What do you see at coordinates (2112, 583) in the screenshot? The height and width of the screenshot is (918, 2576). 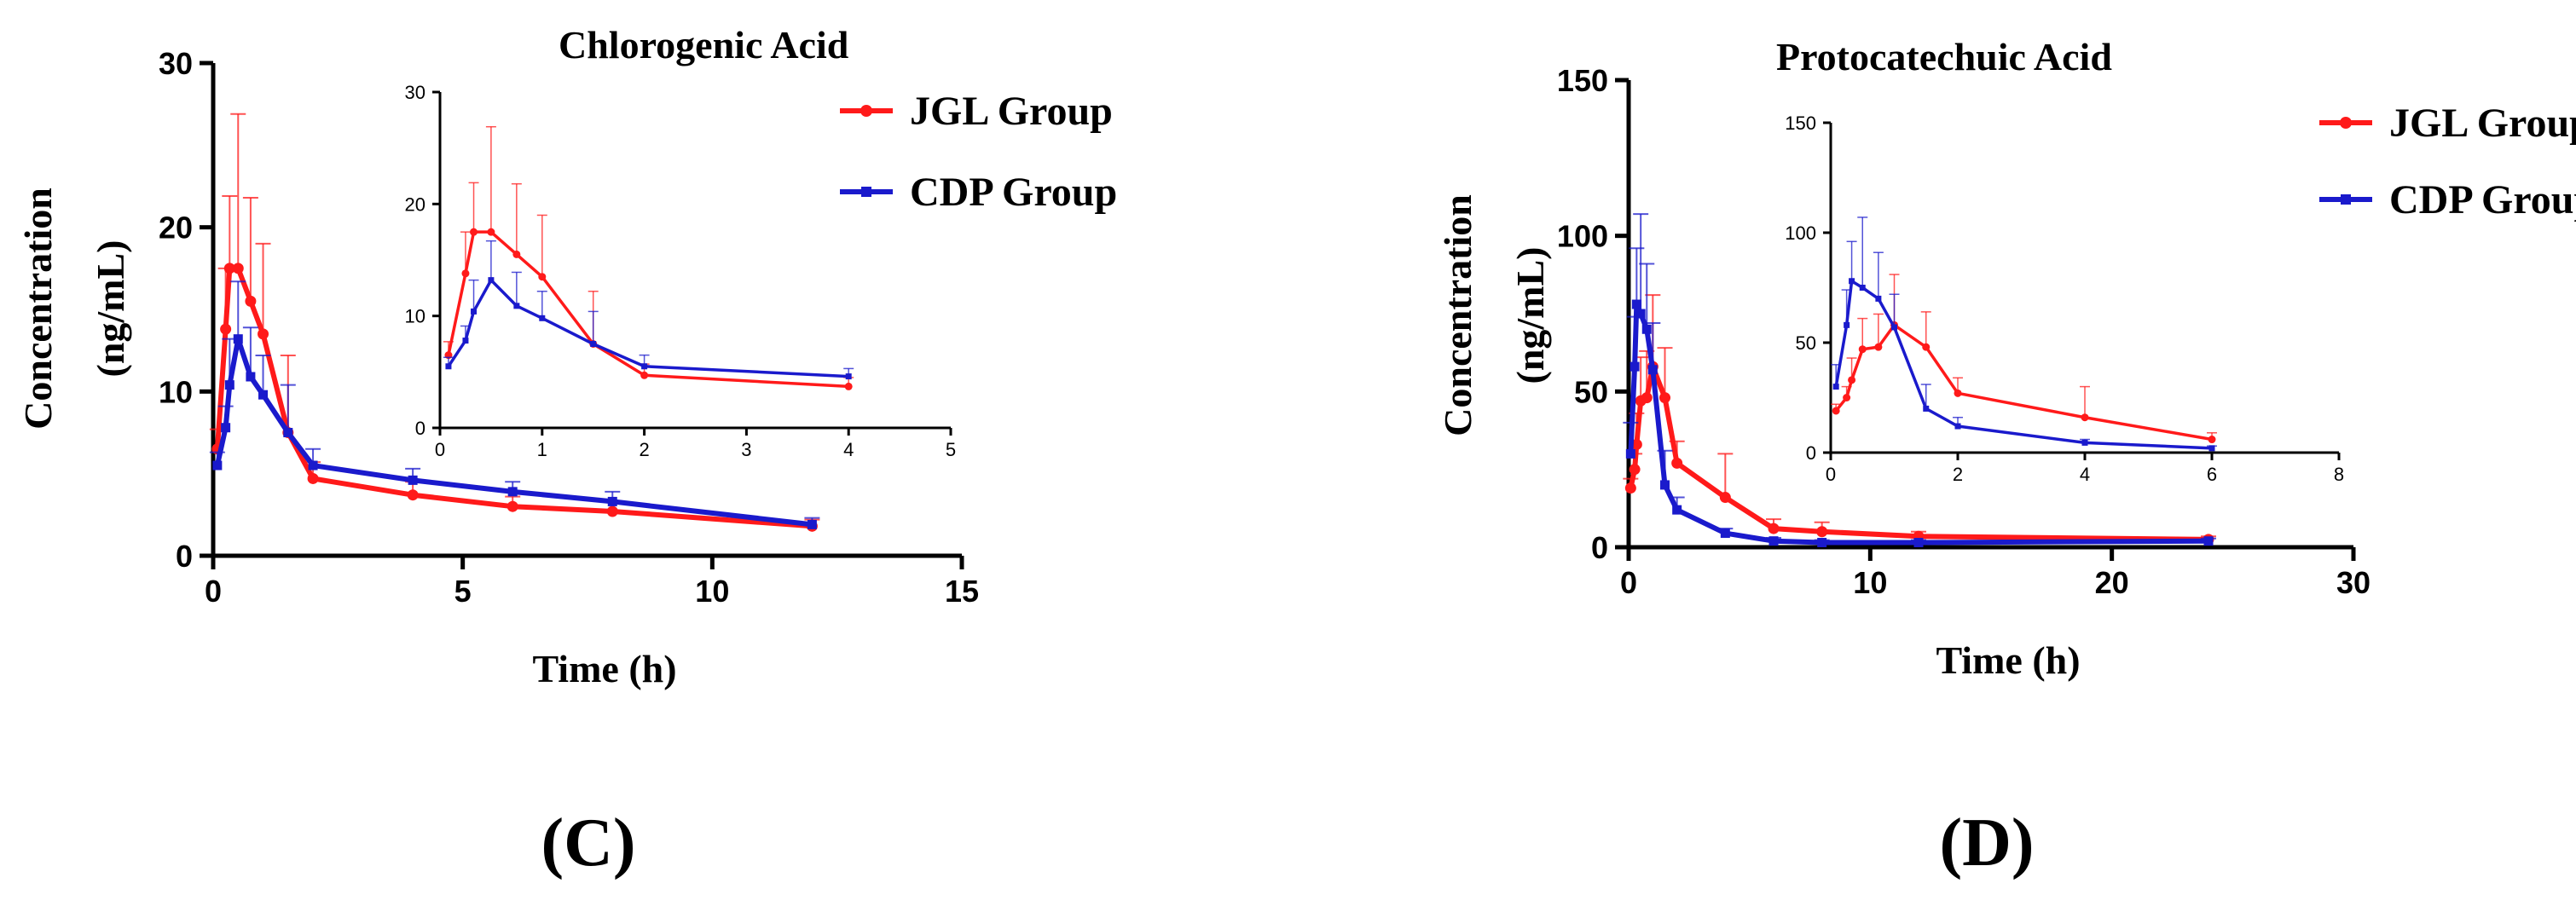 I see `panel-d-main-x-tick-label: 20` at bounding box center [2112, 583].